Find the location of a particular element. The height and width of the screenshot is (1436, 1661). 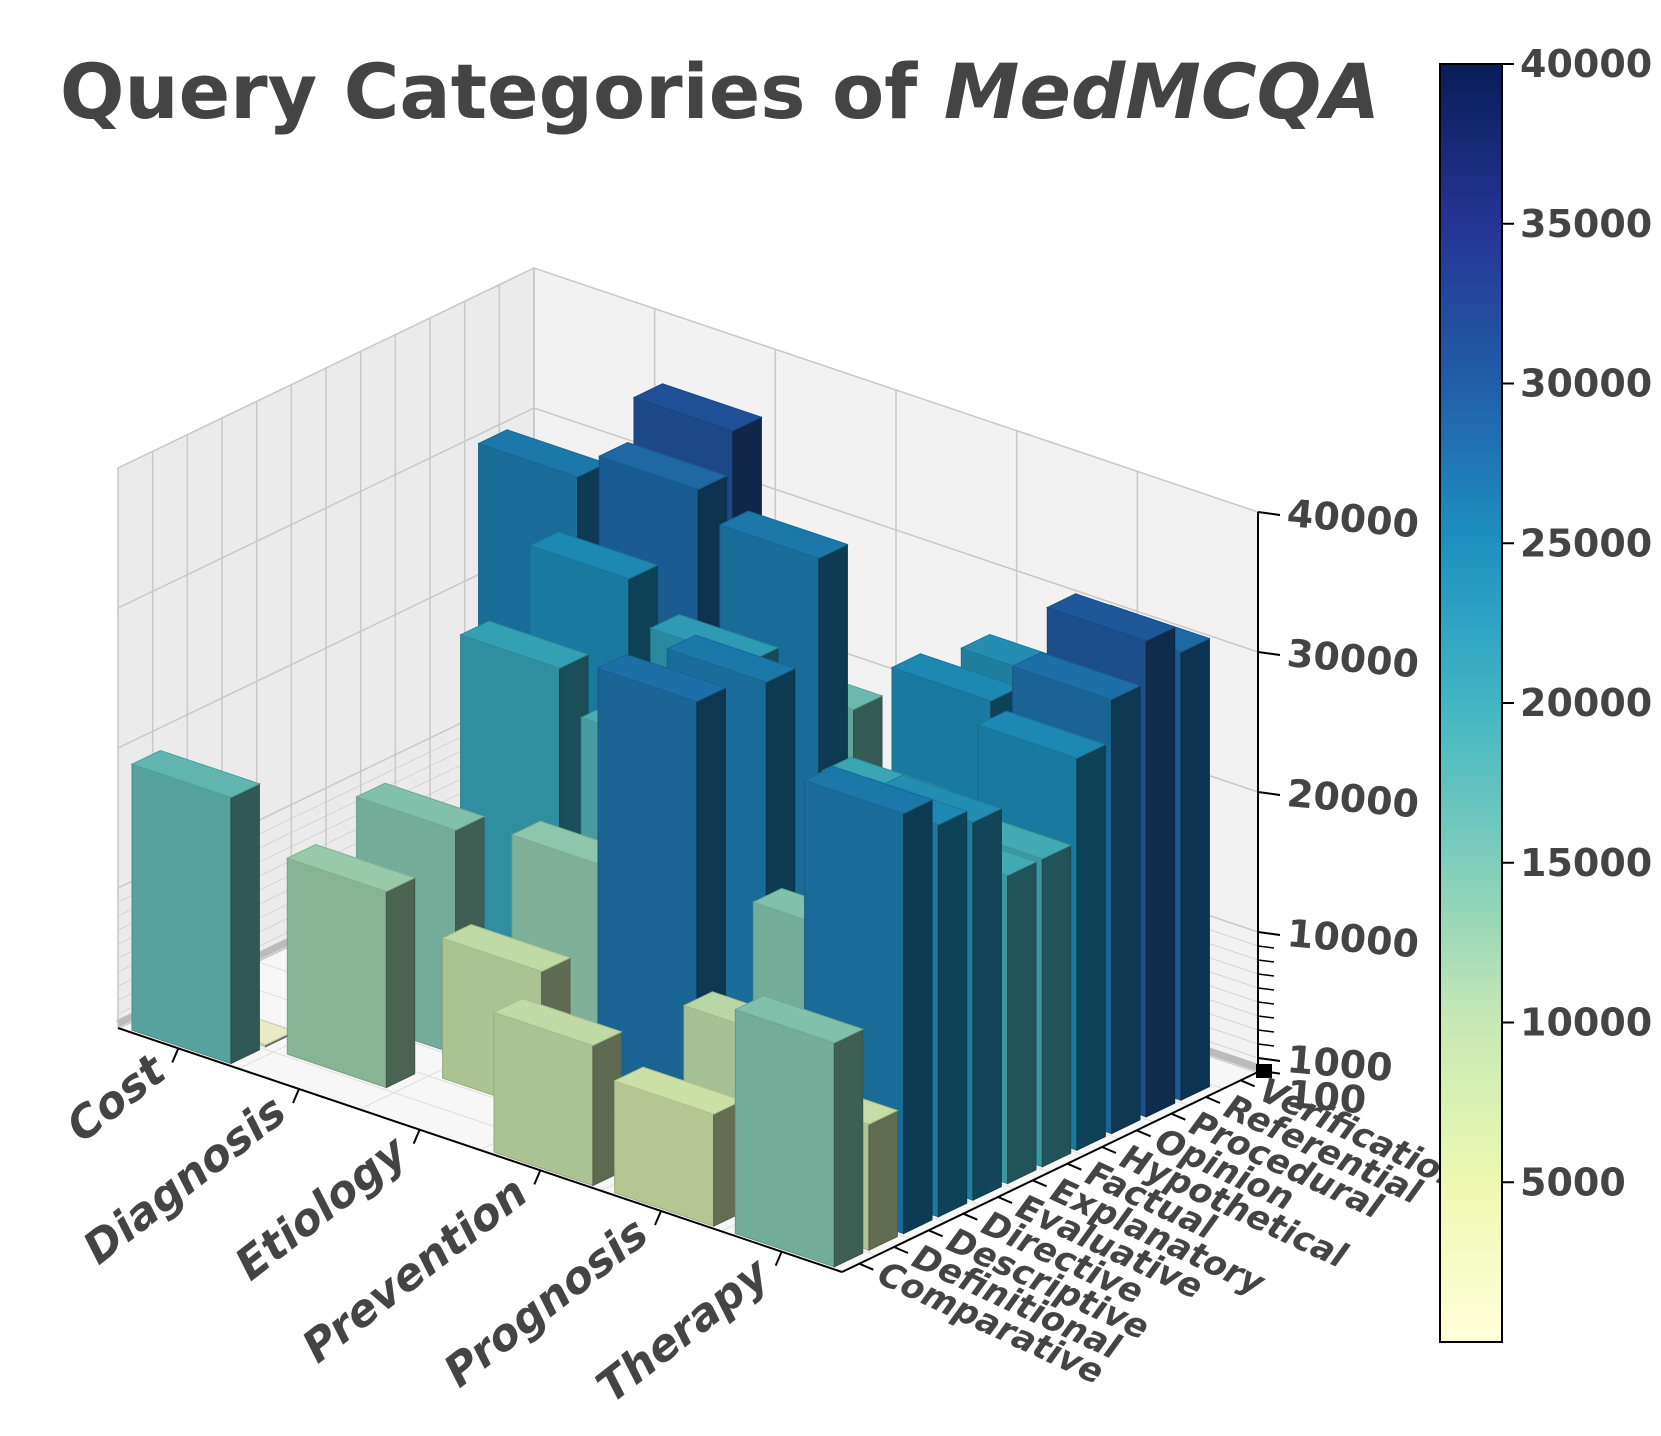

colorbar-tick-label: 25000 is located at coordinates (1586, 543).